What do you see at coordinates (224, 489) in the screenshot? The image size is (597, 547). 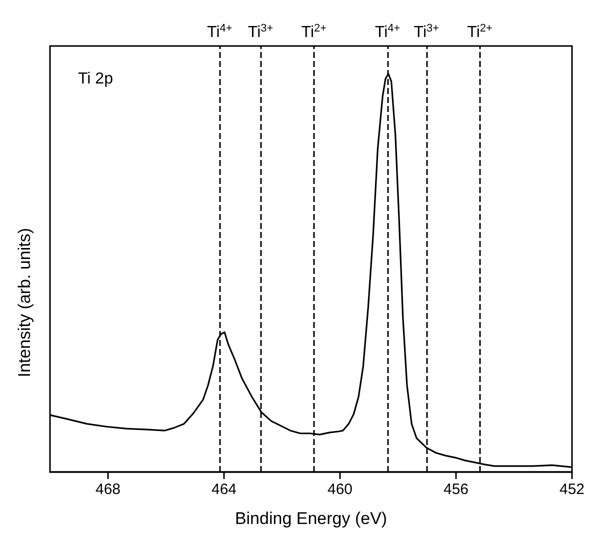 I see `x-tick-label: 464` at bounding box center [224, 489].